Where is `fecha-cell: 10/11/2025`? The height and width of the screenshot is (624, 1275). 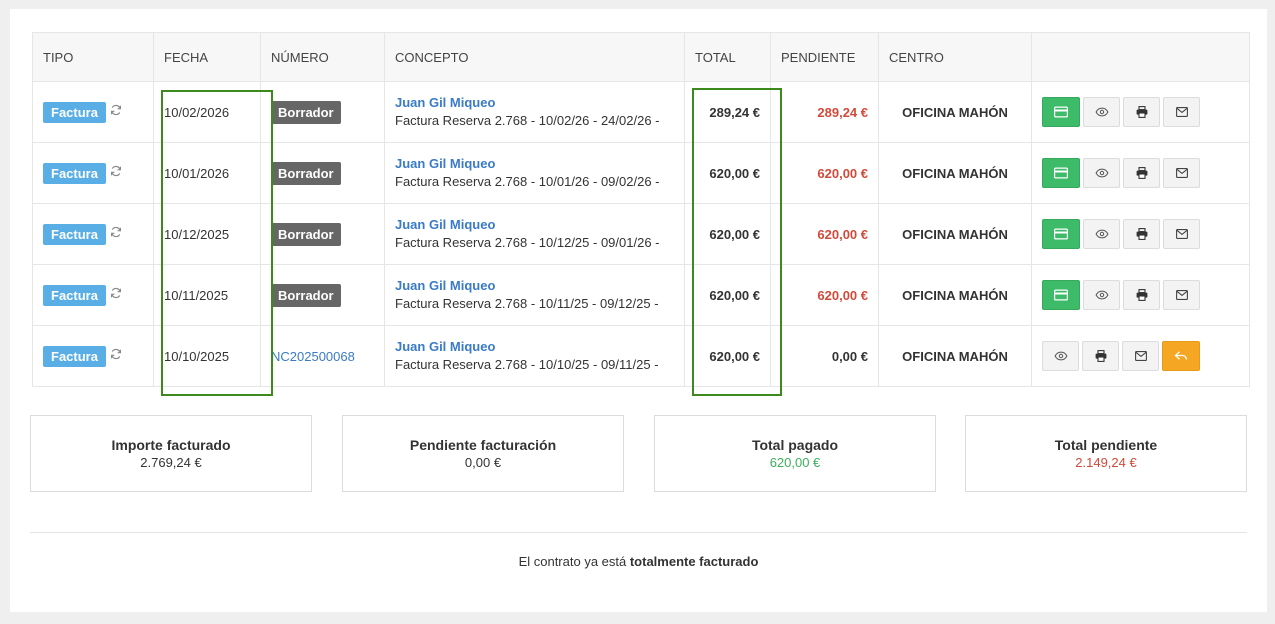 fecha-cell: 10/11/2025 is located at coordinates (207, 295).